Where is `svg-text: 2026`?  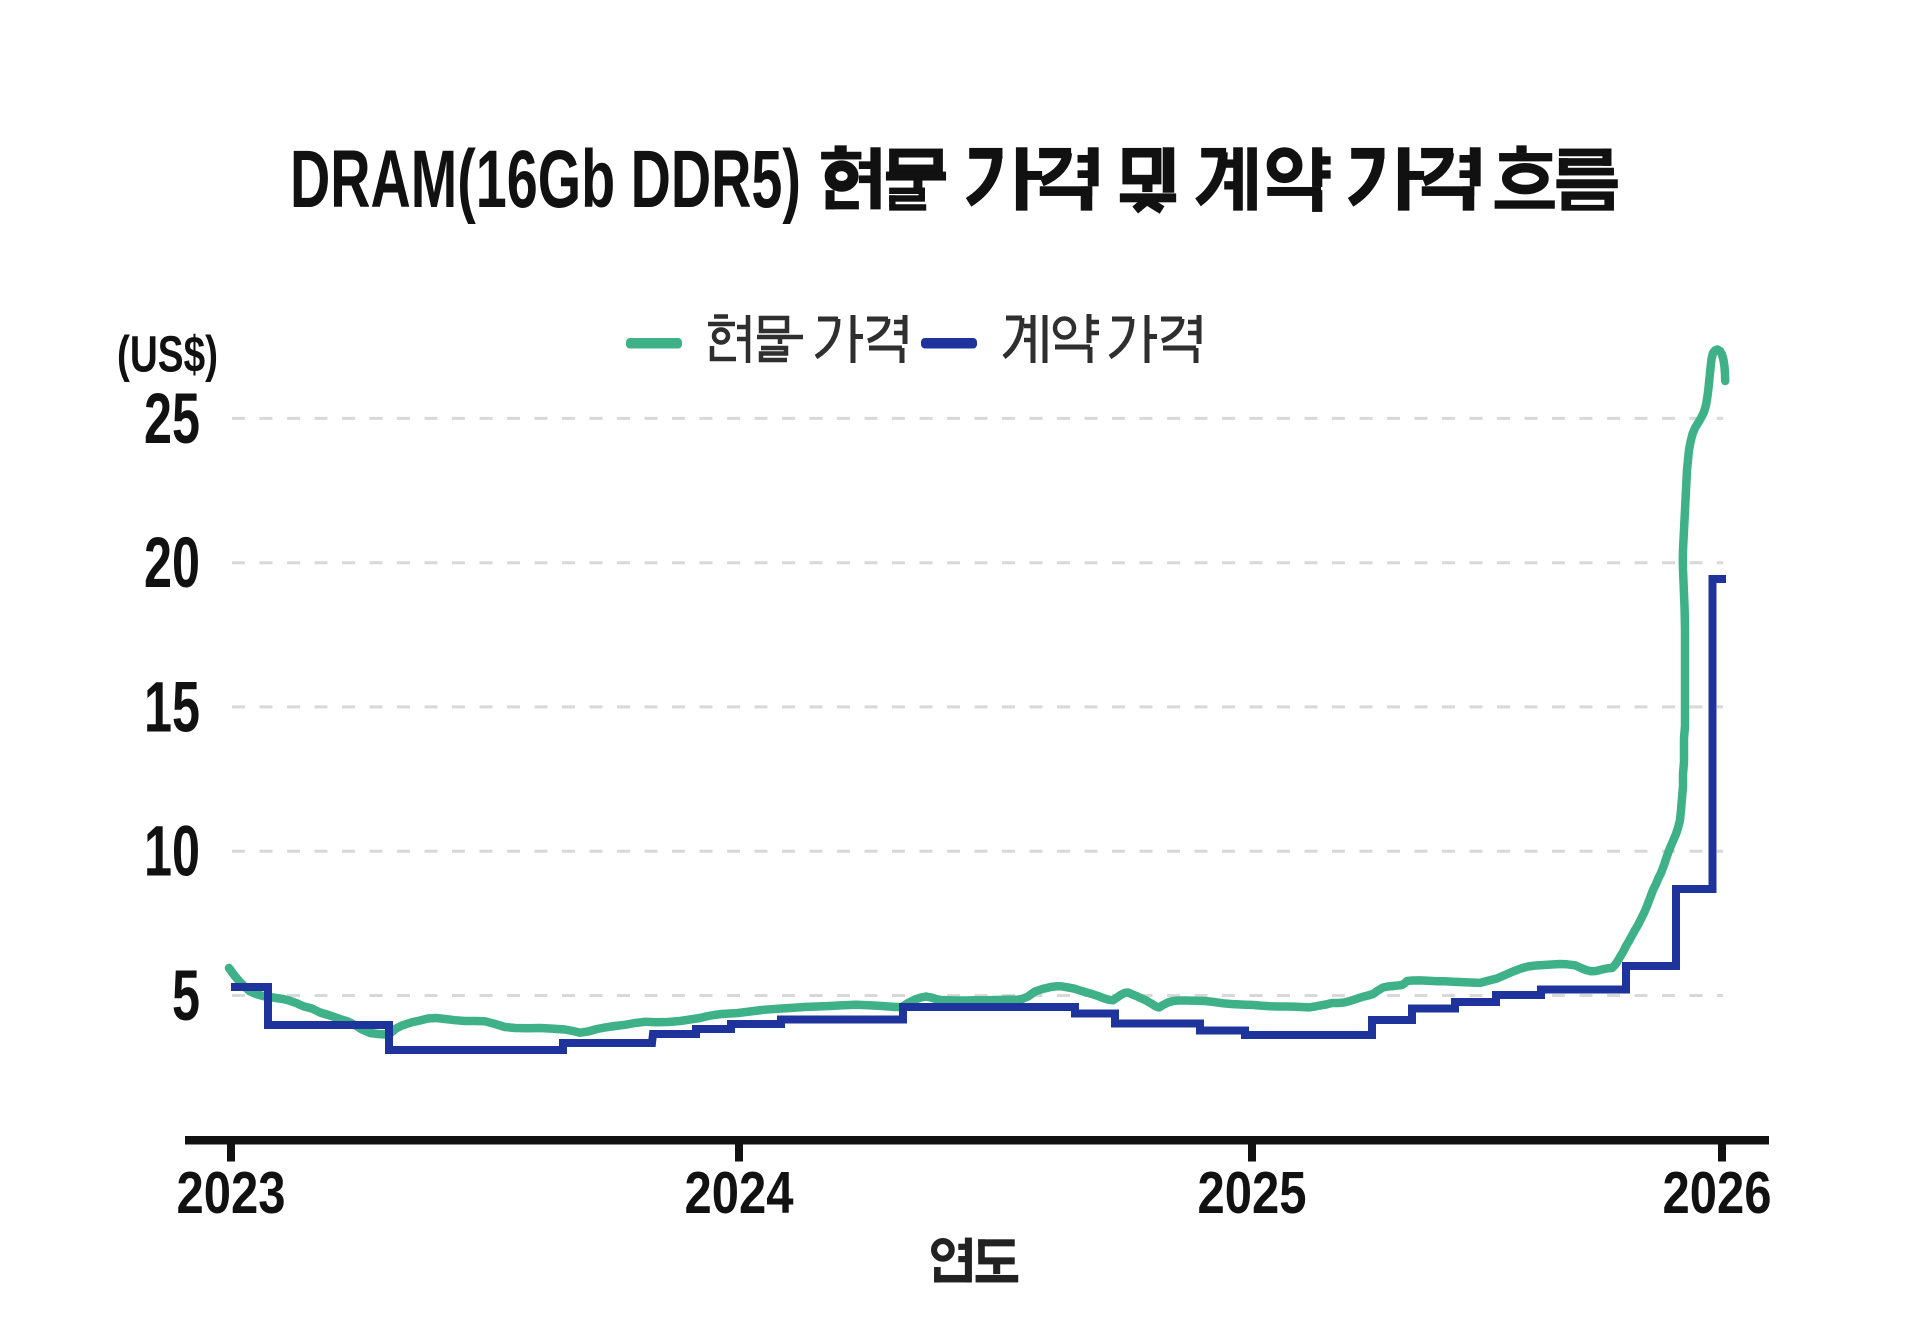
svg-text: 2026 is located at coordinates (1717, 1193).